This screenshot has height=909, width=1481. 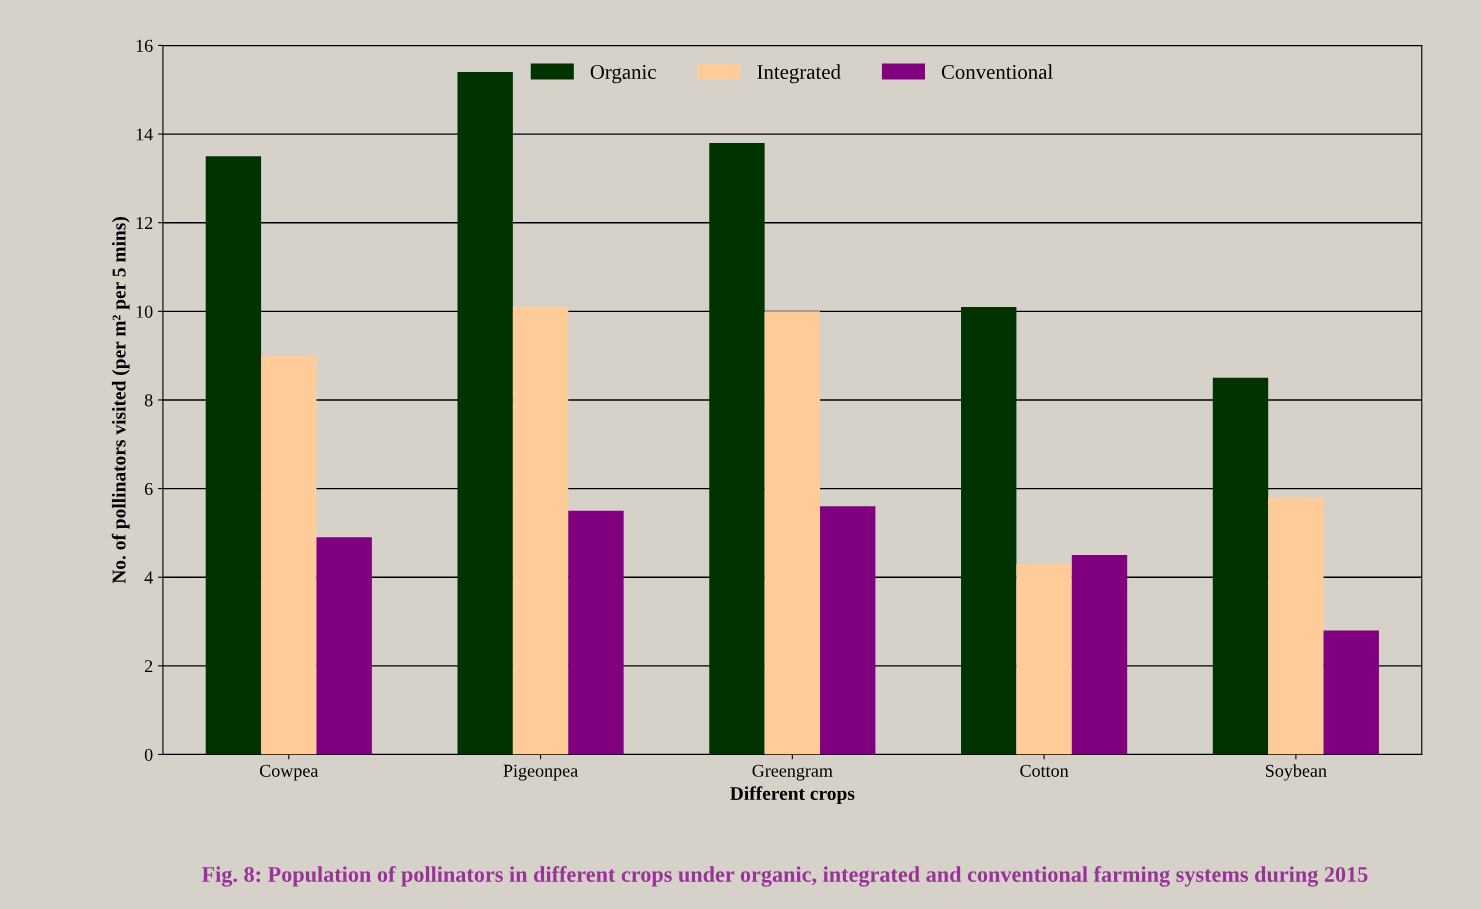 What do you see at coordinates (784, 876) in the screenshot?
I see `caption: Fig. 8: Population of pollinators in different crops under organic, integrated and conventional farming systems during 2015` at bounding box center [784, 876].